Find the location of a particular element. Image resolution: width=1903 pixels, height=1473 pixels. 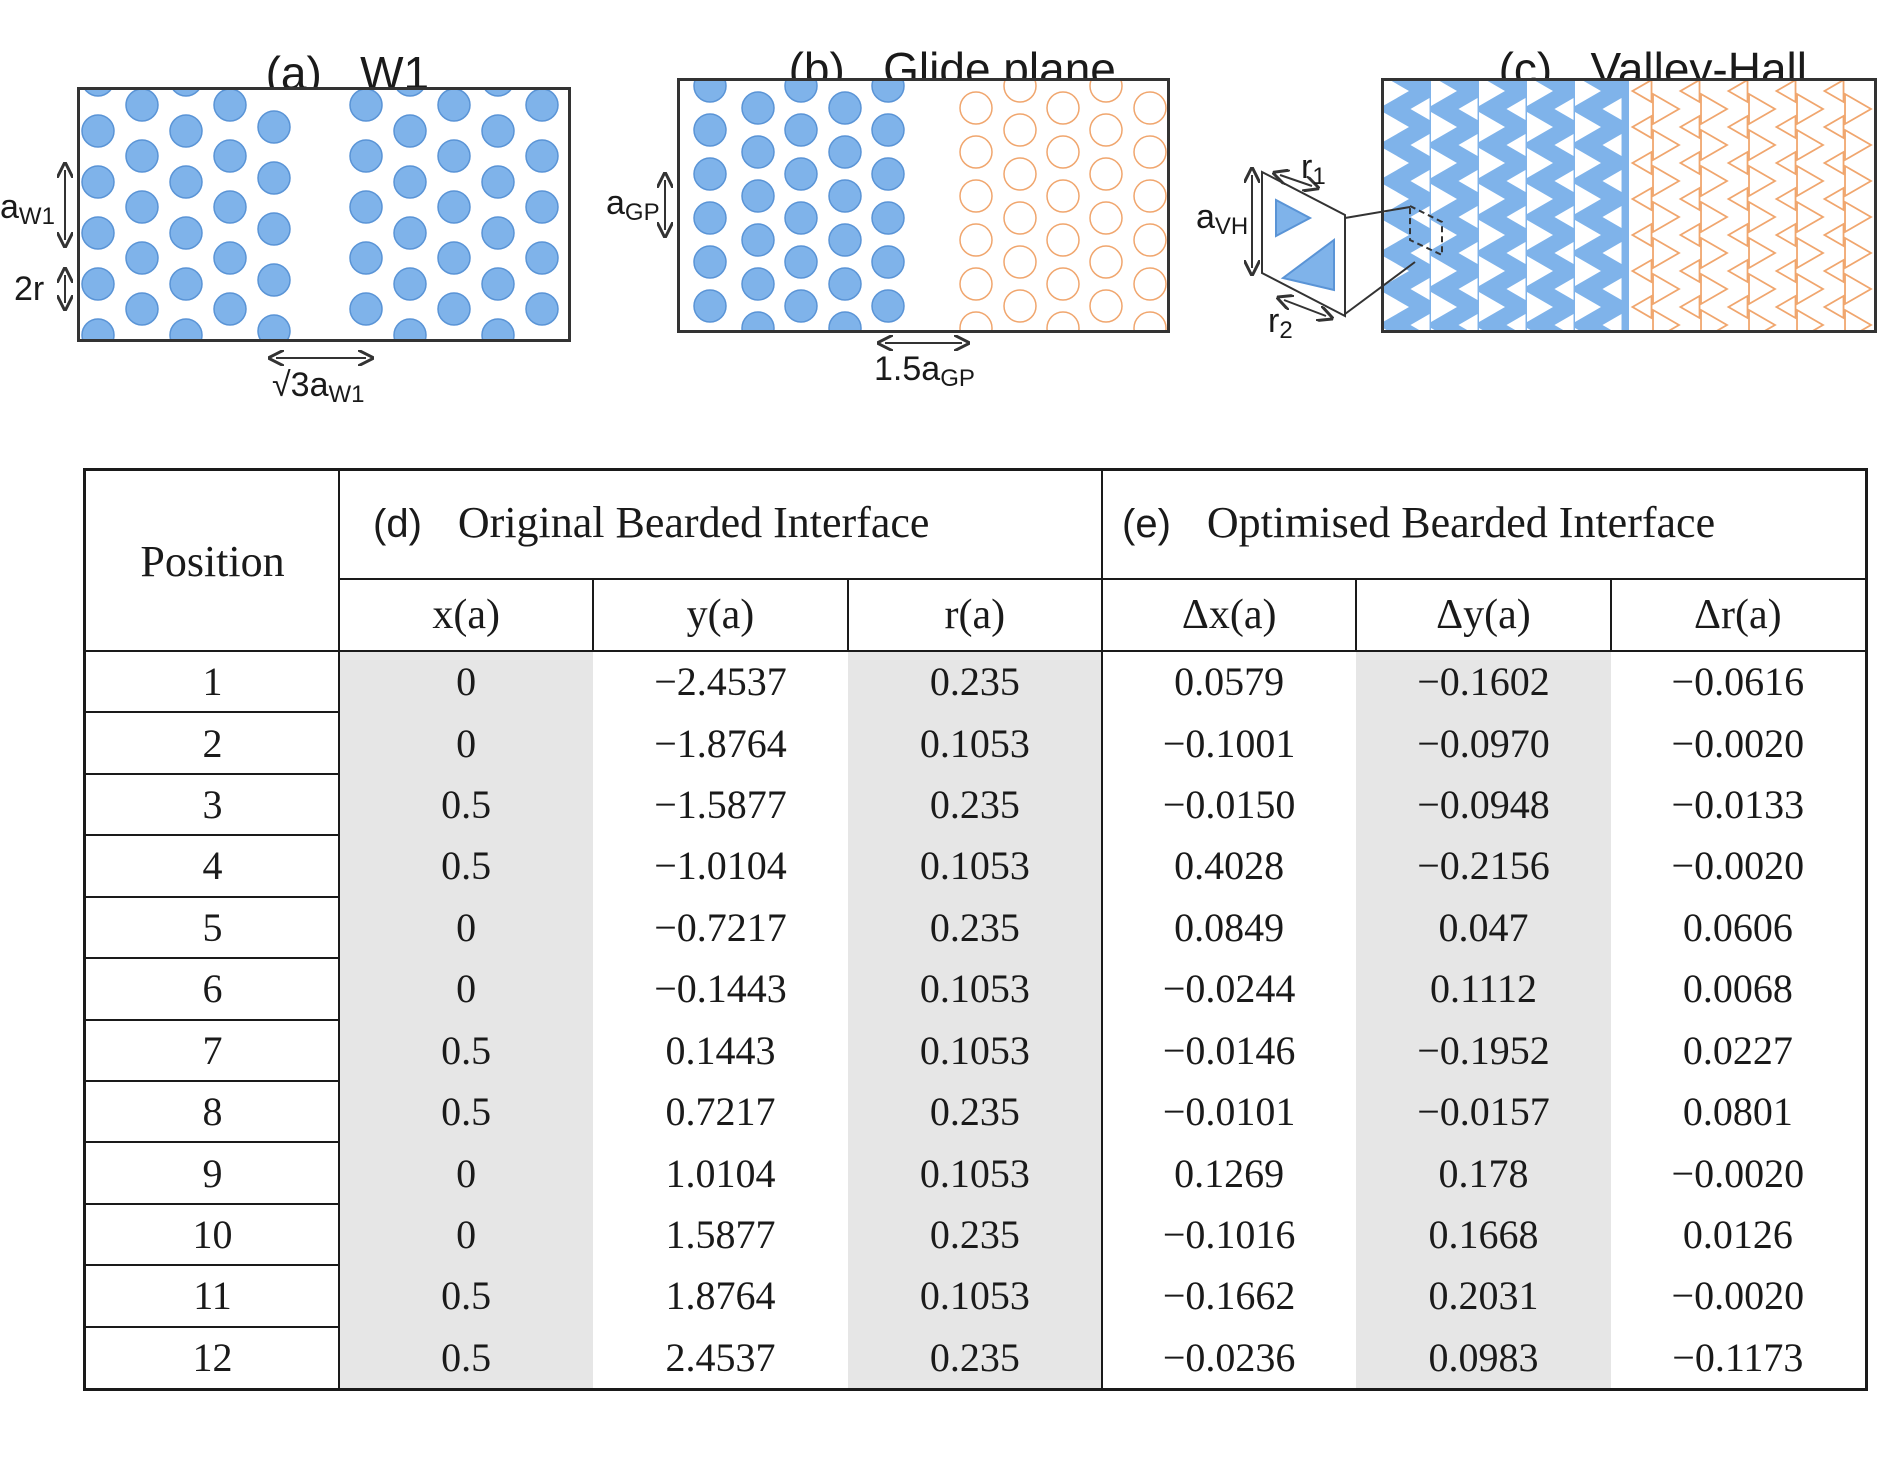

table-cell: −0.0616 is located at coordinates (1738, 682).